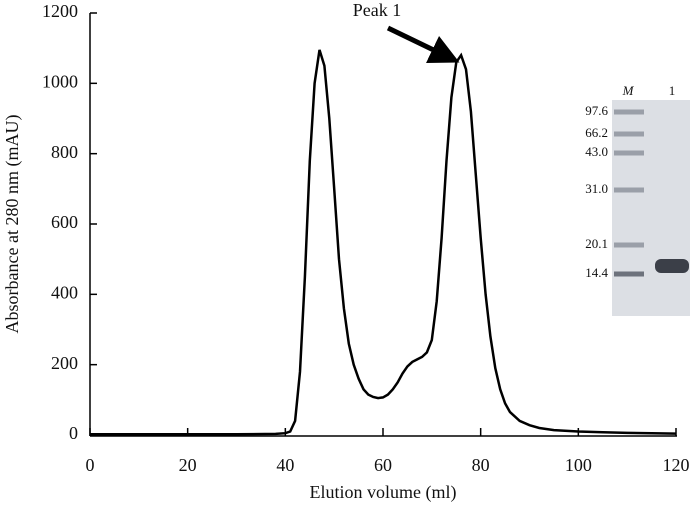 Image resolution: width=692 pixels, height=507 pixels. I want to click on lane-label: M, so click(628, 90).